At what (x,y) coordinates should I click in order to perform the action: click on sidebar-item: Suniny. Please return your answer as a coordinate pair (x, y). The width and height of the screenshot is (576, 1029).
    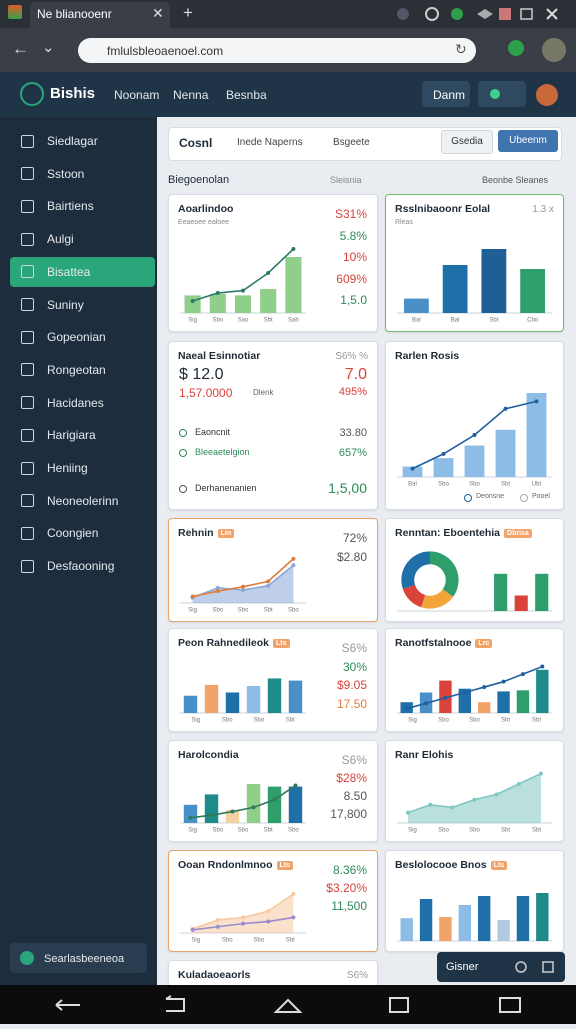
    Looking at the image, I should click on (82, 305).